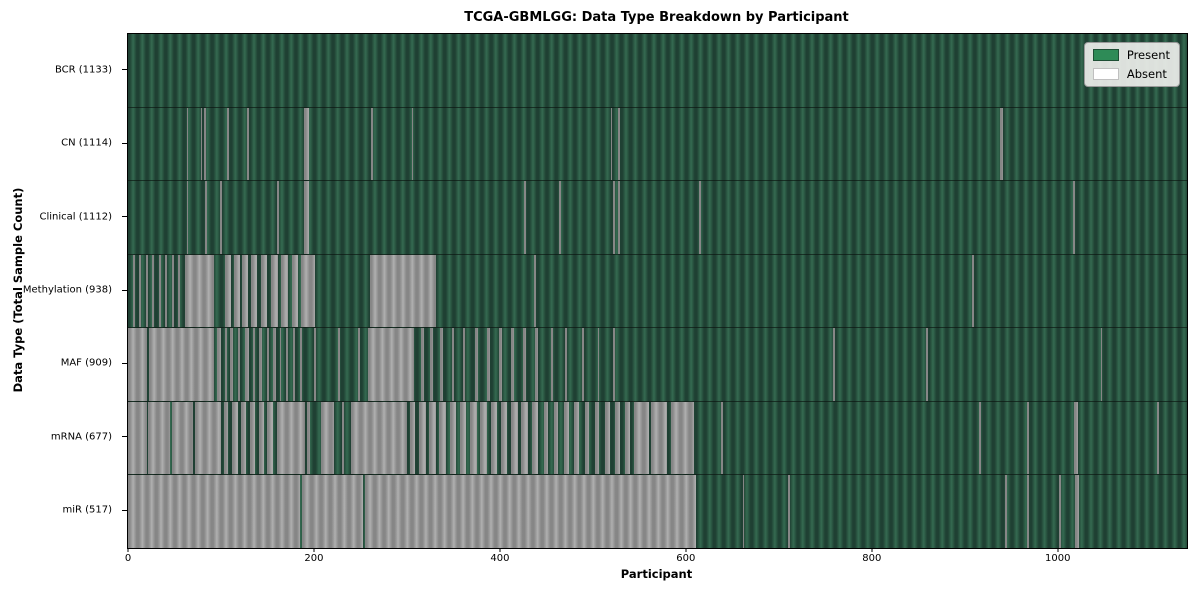  What do you see at coordinates (872, 558) in the screenshot?
I see `x-tick-label: 800` at bounding box center [872, 558].